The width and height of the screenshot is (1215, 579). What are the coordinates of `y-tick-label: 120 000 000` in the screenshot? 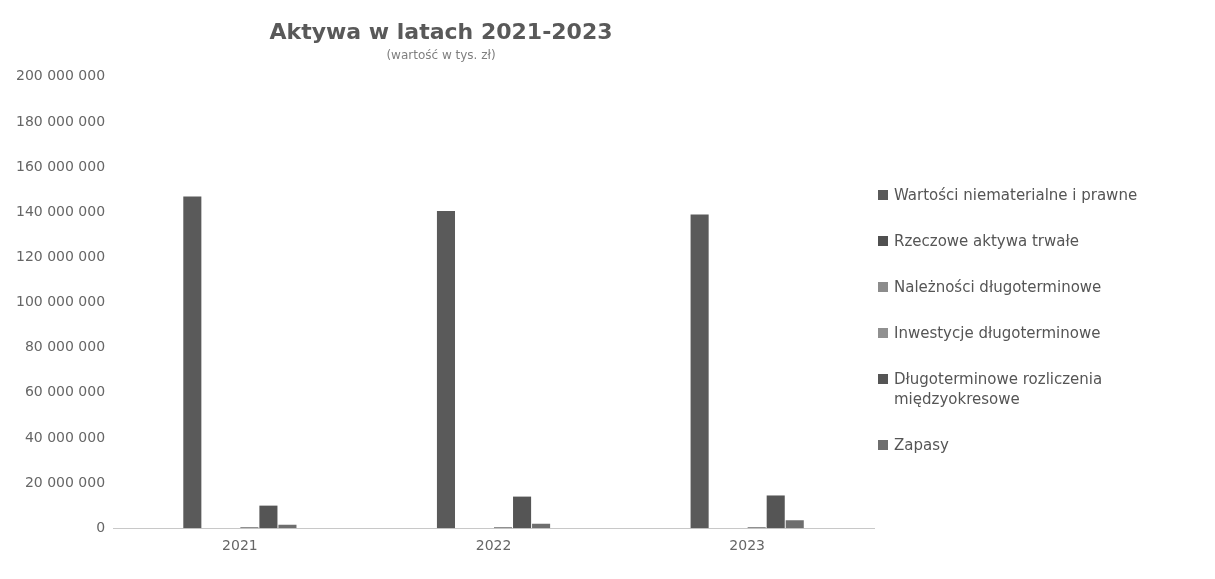 It's located at (60, 256).